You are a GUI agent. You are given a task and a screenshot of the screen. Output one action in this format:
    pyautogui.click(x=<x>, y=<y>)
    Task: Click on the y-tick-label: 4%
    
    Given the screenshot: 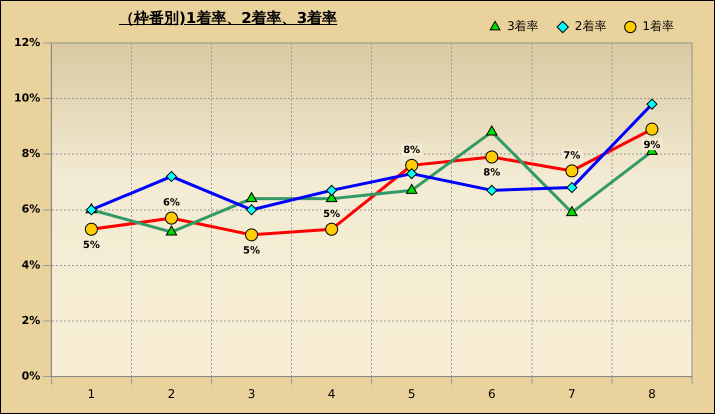 What is the action you would take?
    pyautogui.click(x=31, y=265)
    